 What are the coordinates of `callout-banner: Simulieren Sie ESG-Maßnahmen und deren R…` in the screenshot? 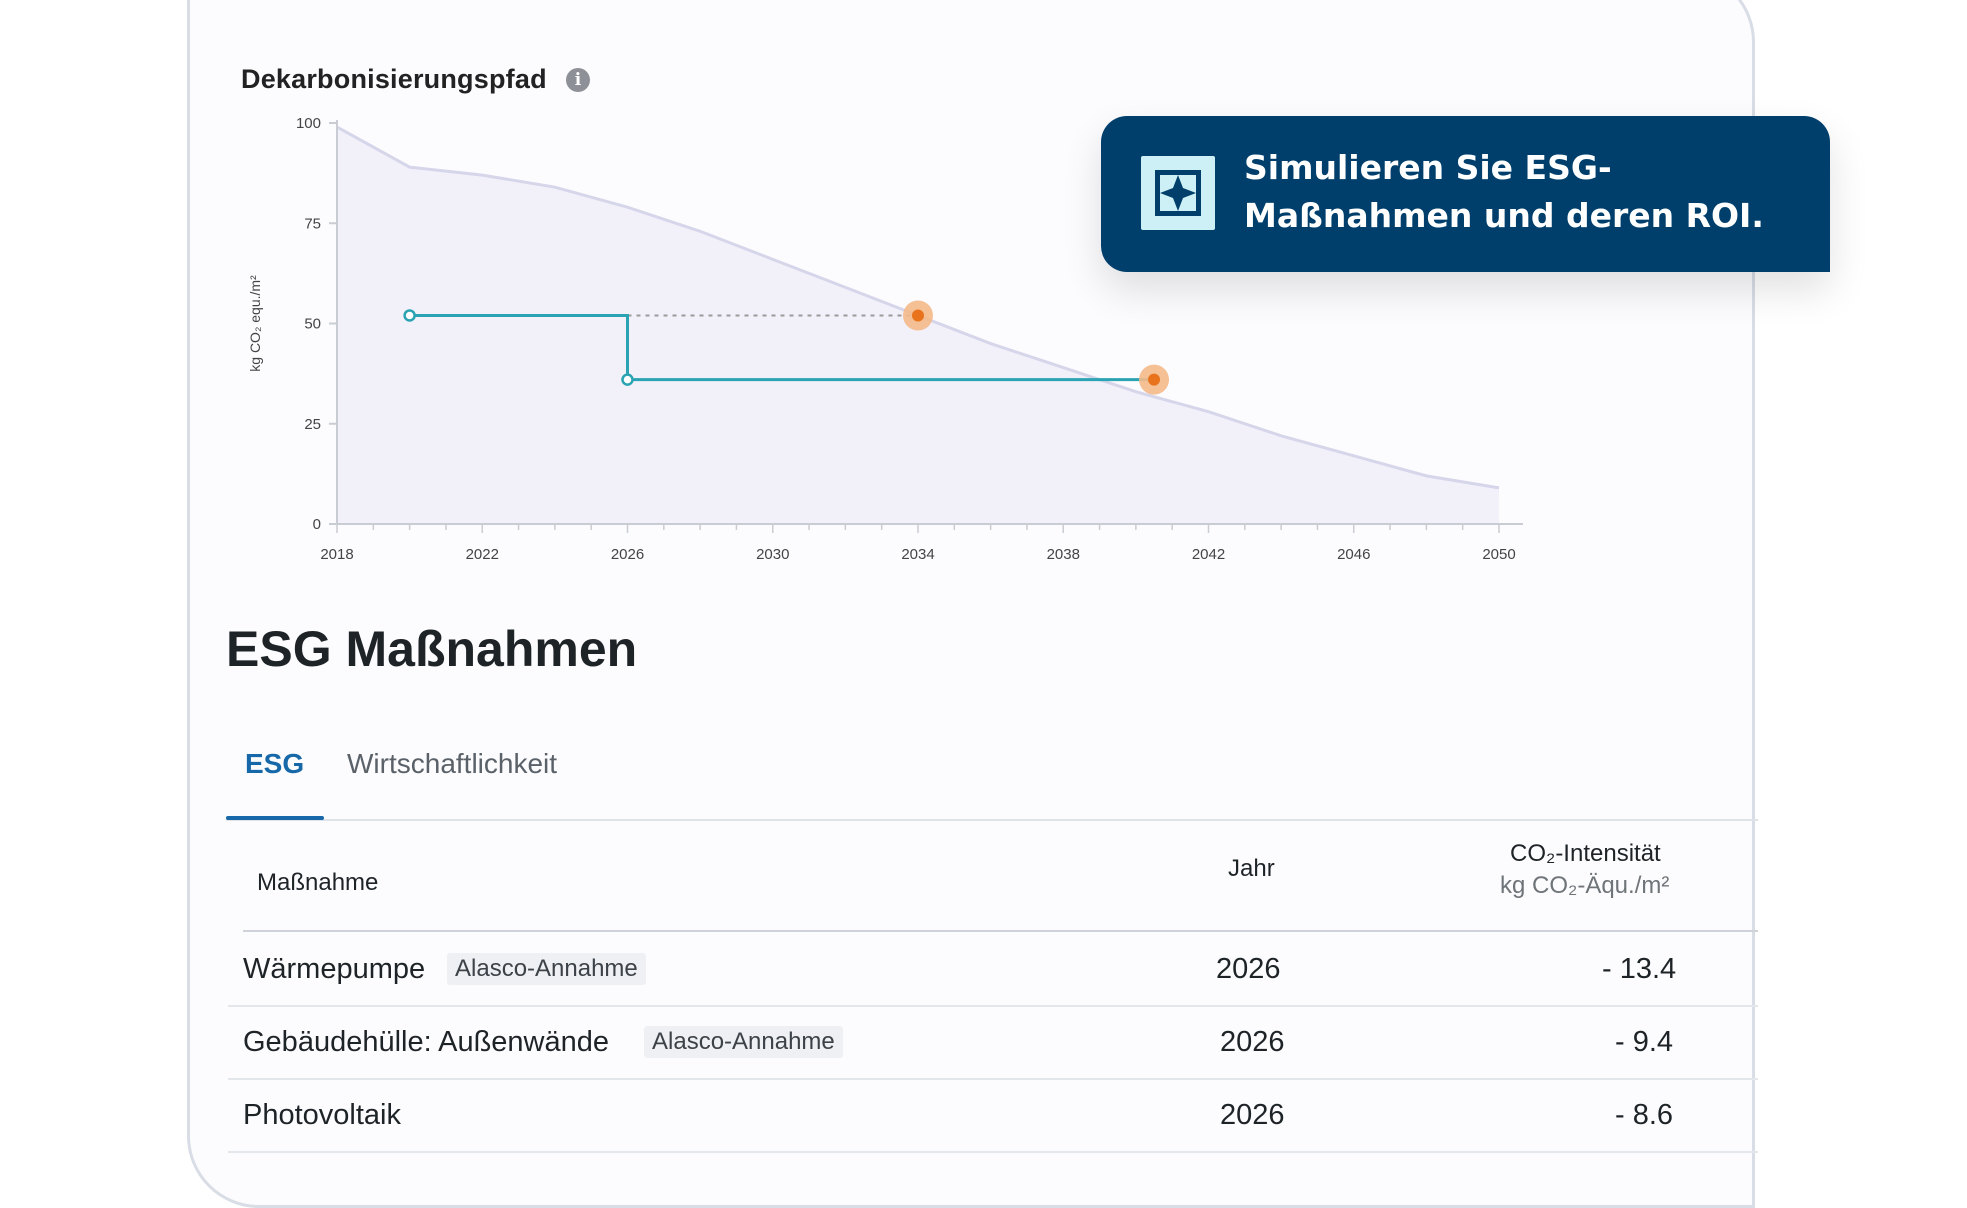 It's located at (1465, 194).